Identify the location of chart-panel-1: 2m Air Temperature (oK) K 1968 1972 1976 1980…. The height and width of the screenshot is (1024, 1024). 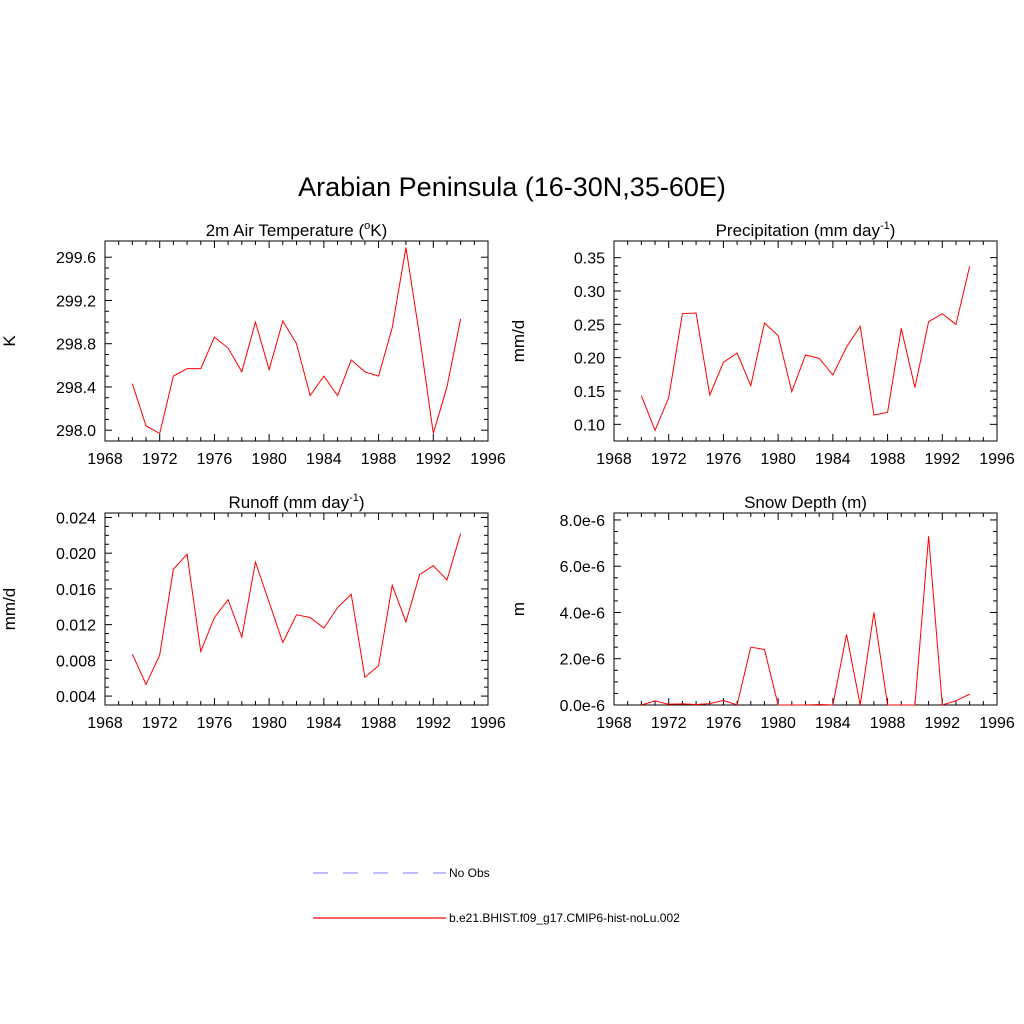
(253, 344).